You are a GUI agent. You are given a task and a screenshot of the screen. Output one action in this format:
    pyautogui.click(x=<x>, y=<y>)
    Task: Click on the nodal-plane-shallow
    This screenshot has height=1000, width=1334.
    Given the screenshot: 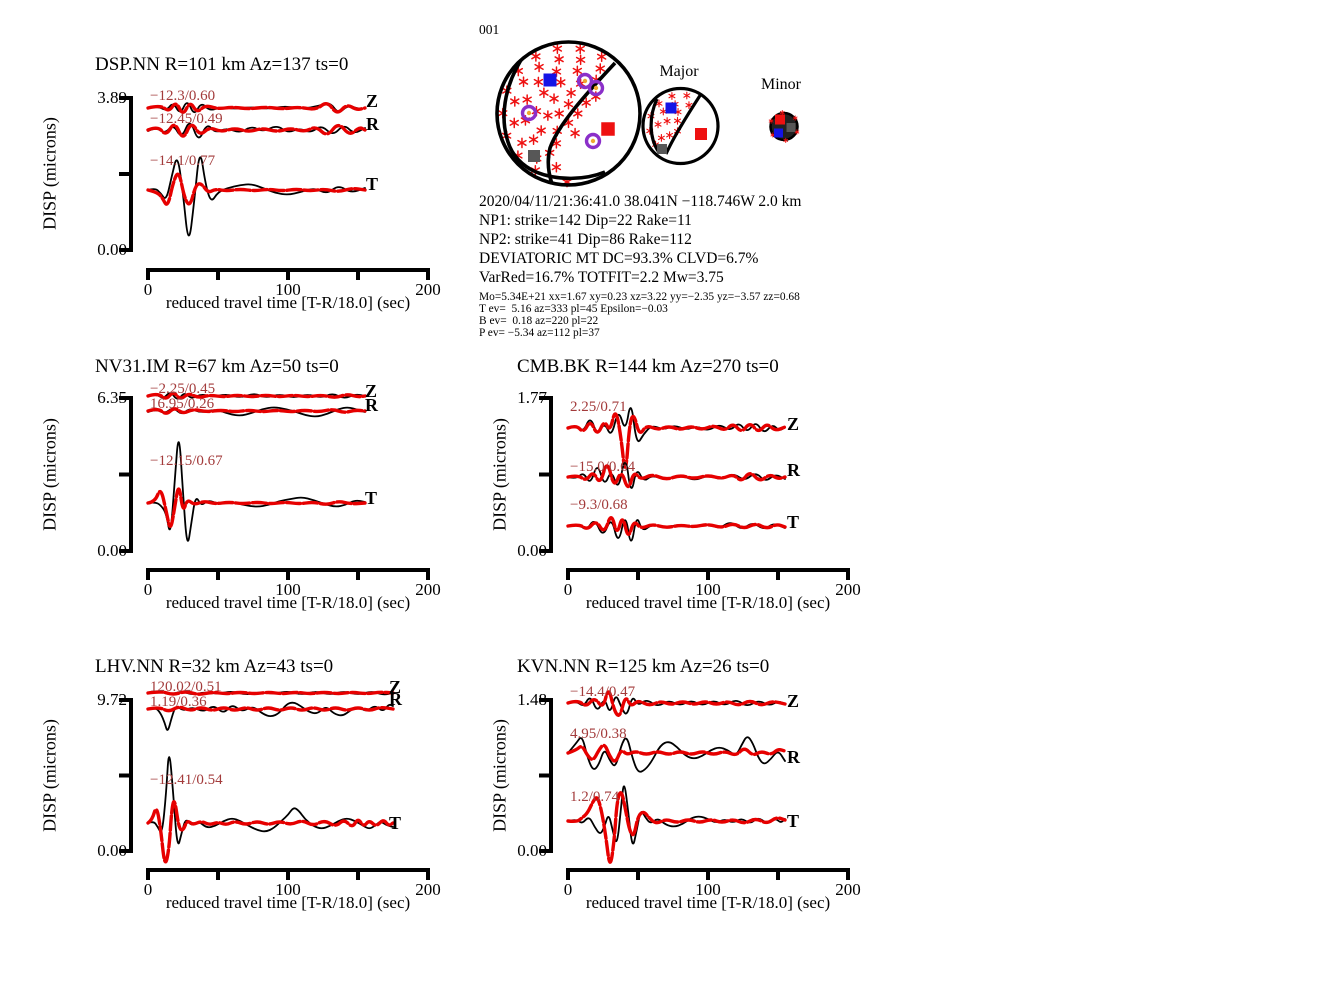 What is the action you would take?
    pyautogui.click(x=554, y=120)
    